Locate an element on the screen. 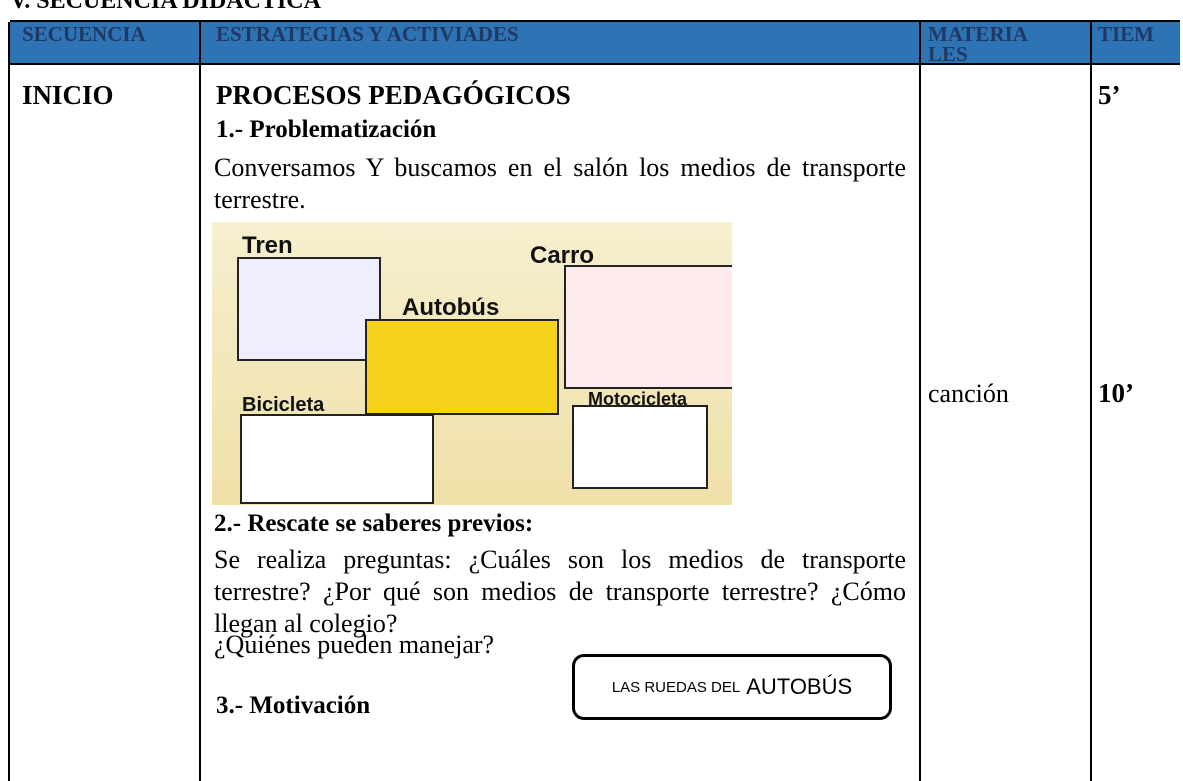  section-title: PROCESOS PEDAGÓGICOS is located at coordinates (393, 95).